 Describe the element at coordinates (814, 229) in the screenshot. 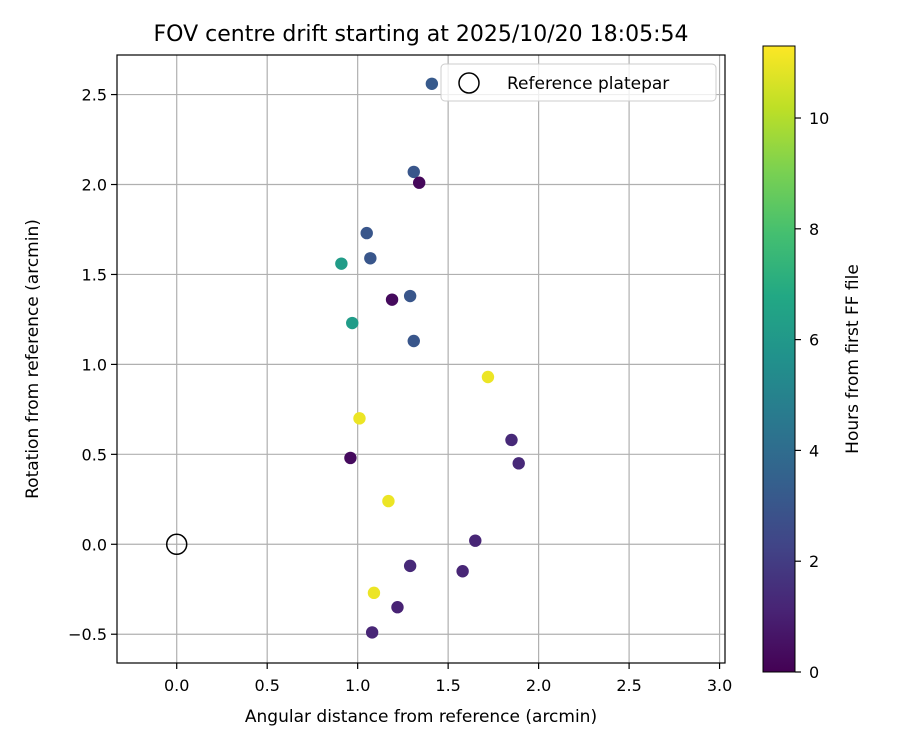

I see `colorbar-tick-label: 8` at that location.